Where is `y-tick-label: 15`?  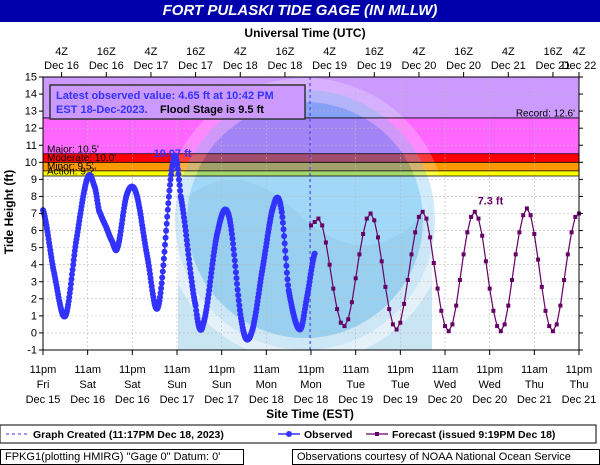 y-tick-label: 15 is located at coordinates (31, 78).